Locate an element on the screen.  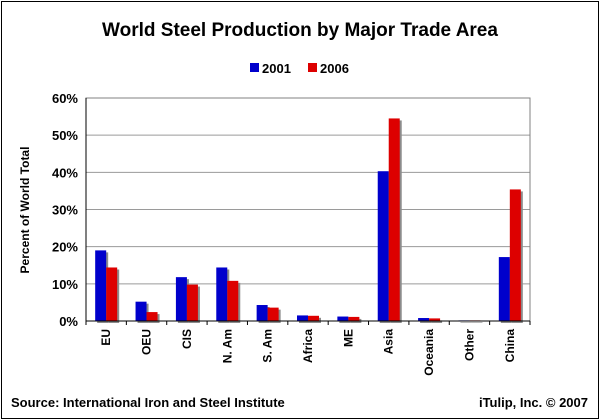
y-tick-label: 20% is located at coordinates (65, 247).